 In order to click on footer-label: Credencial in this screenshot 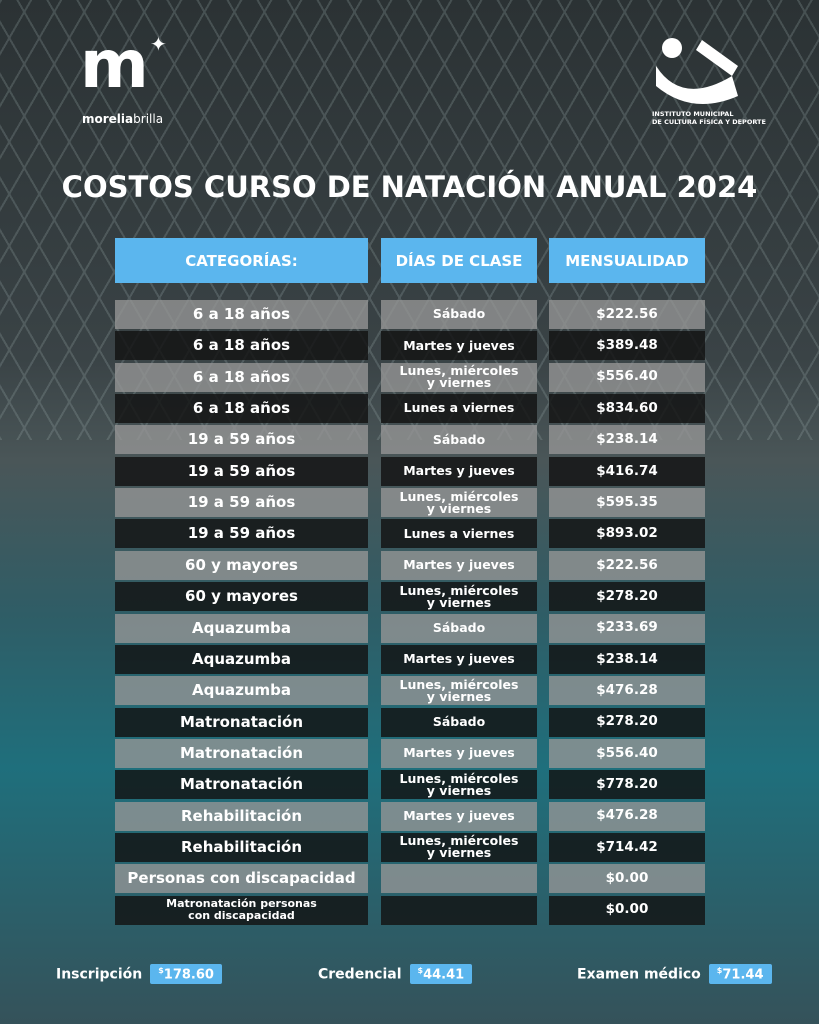, I will do `click(360, 974)`.